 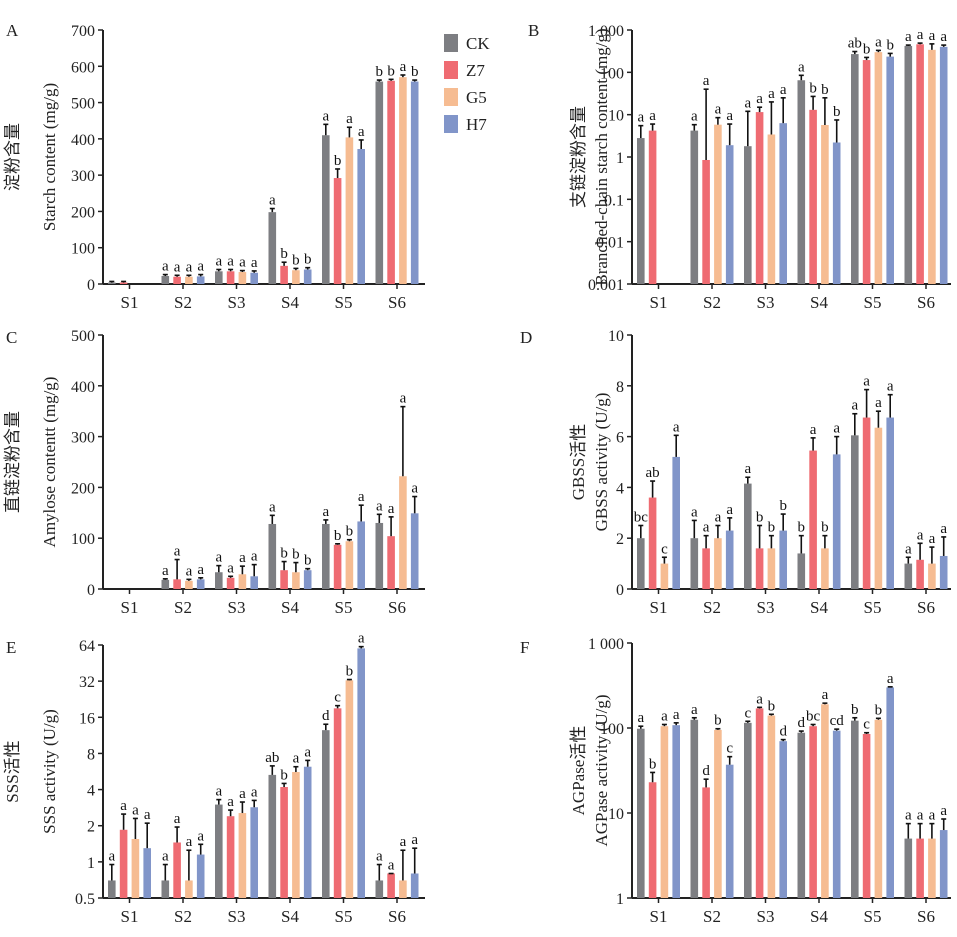 I want to click on y-axis-label: Branched-chain starch content (mg/g), so click(x=601, y=156).